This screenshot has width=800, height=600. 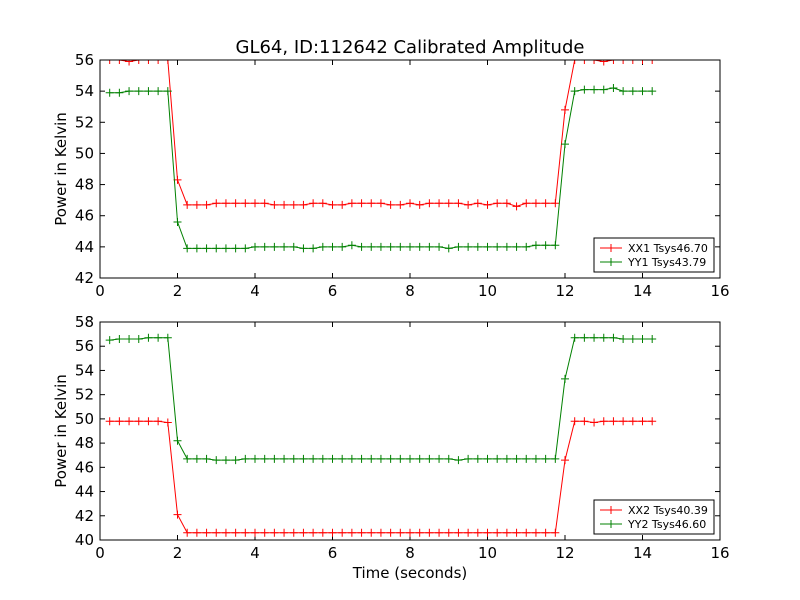 What do you see at coordinates (84, 322) in the screenshot?
I see `y-tick-label: 58` at bounding box center [84, 322].